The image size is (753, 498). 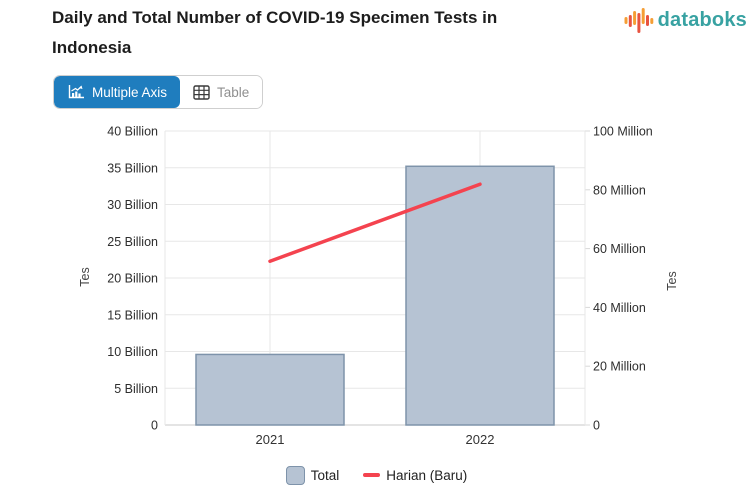 I want to click on left-axis-tick-label: 35 Billion, so click(x=132, y=168).